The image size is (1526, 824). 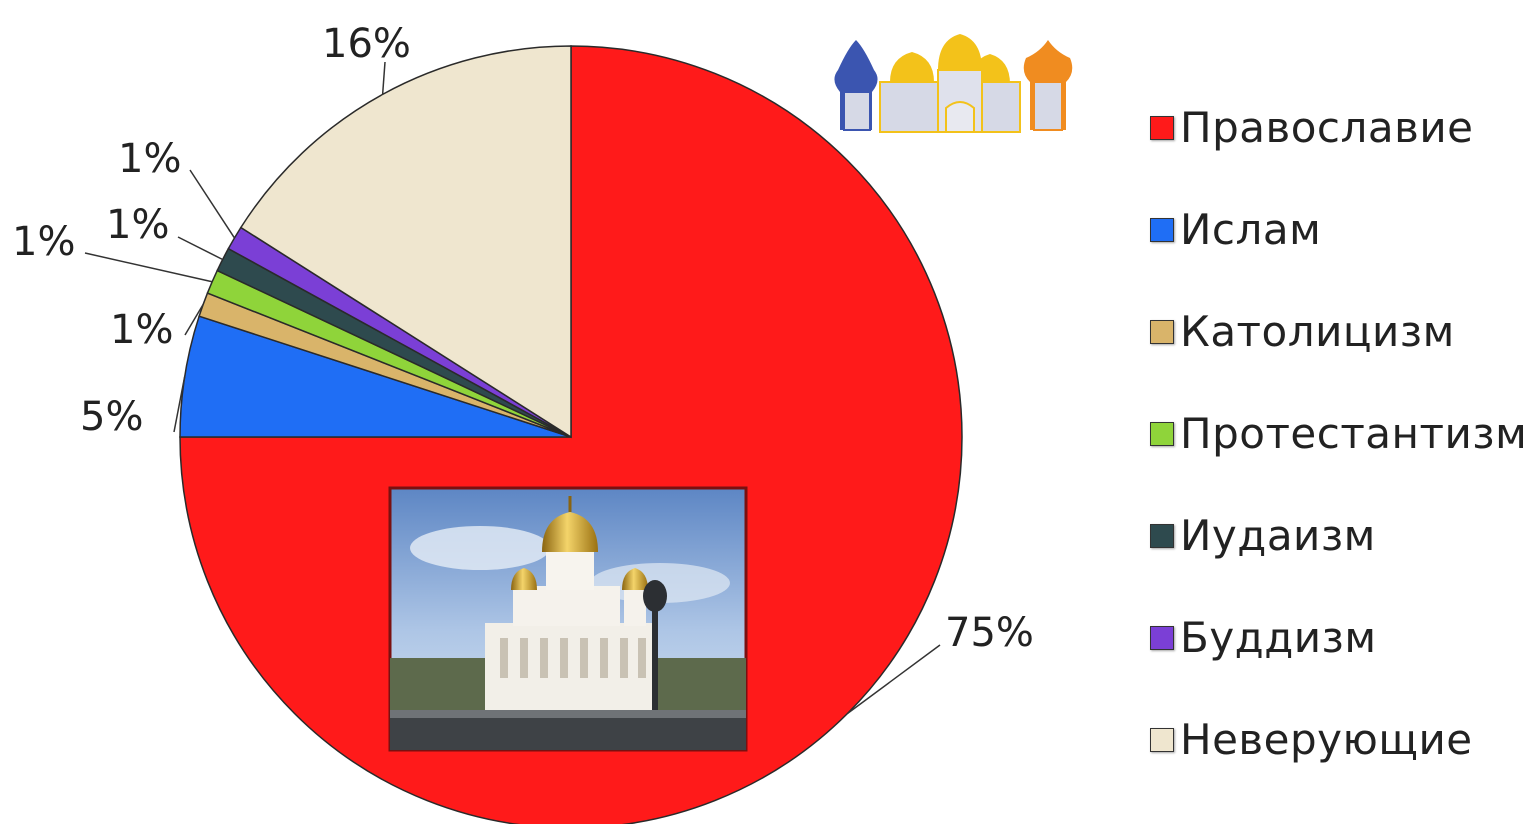 What do you see at coordinates (366, 44) in the screenshot?
I see `data-label: 16%` at bounding box center [366, 44].